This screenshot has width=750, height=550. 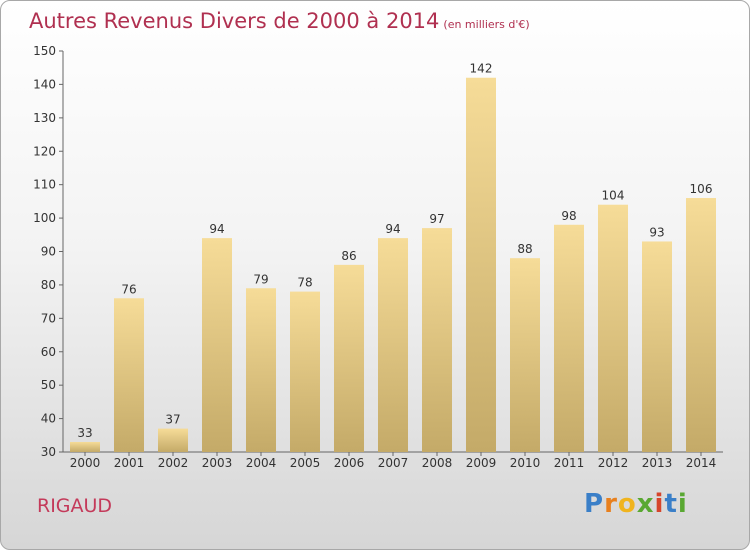 What do you see at coordinates (657, 463) in the screenshot?
I see `x-tick-label: 2013` at bounding box center [657, 463].